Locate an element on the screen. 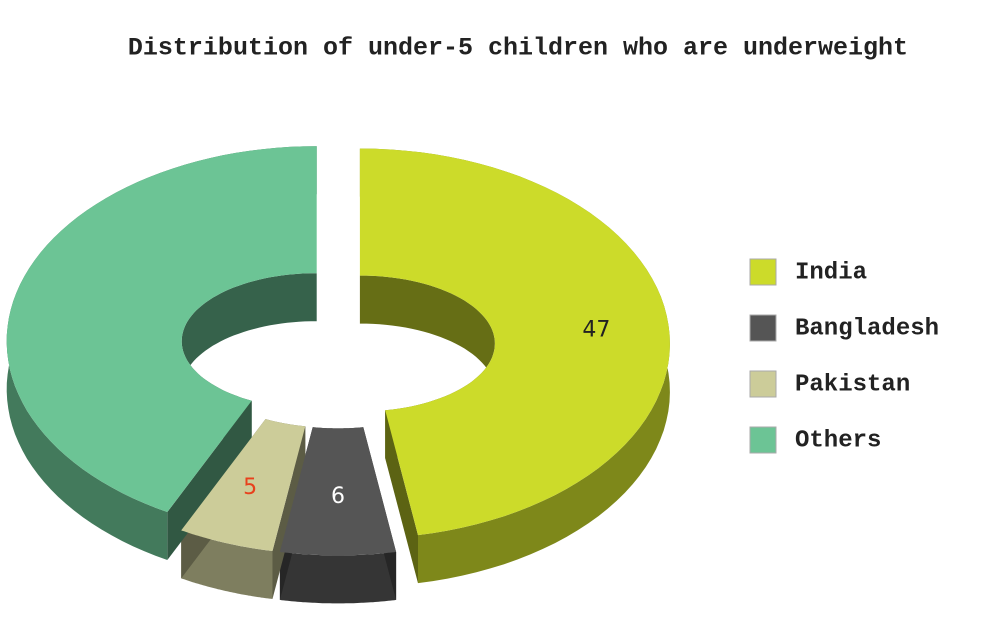 The width and height of the screenshot is (1000, 619). data-label: 5 is located at coordinates (250, 487).